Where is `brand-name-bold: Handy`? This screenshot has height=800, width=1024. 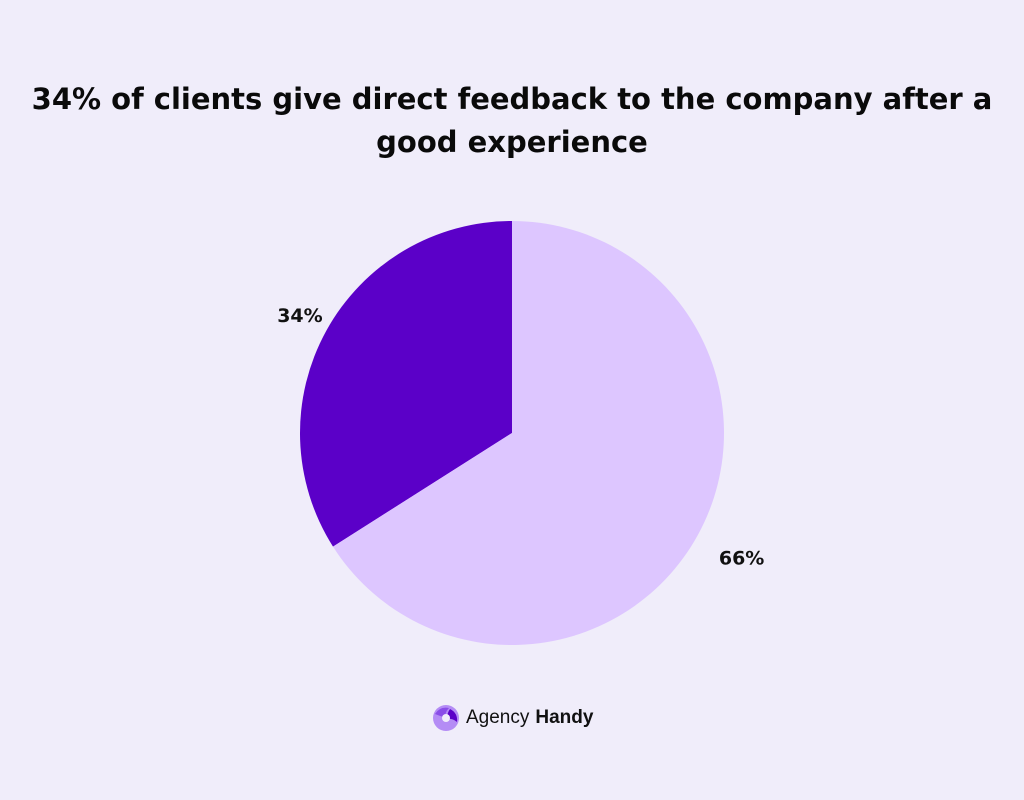 brand-name-bold: Handy is located at coordinates (564, 717).